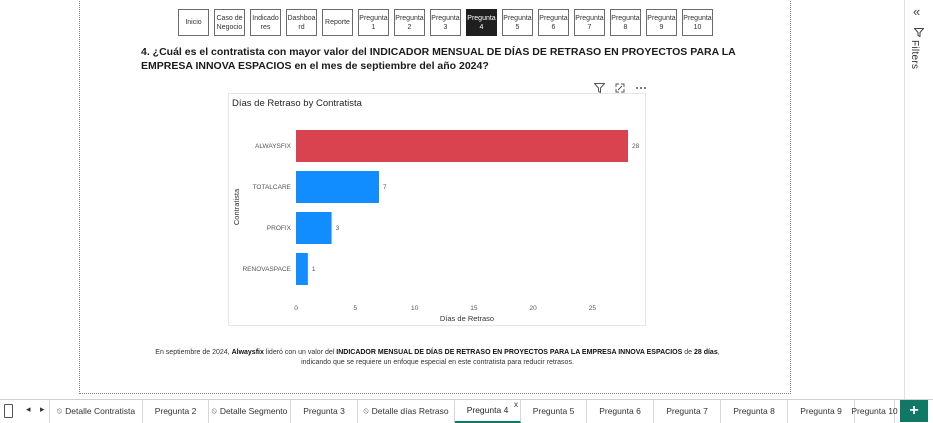  I want to click on double-chevron-left-icon: «, so click(917, 11).